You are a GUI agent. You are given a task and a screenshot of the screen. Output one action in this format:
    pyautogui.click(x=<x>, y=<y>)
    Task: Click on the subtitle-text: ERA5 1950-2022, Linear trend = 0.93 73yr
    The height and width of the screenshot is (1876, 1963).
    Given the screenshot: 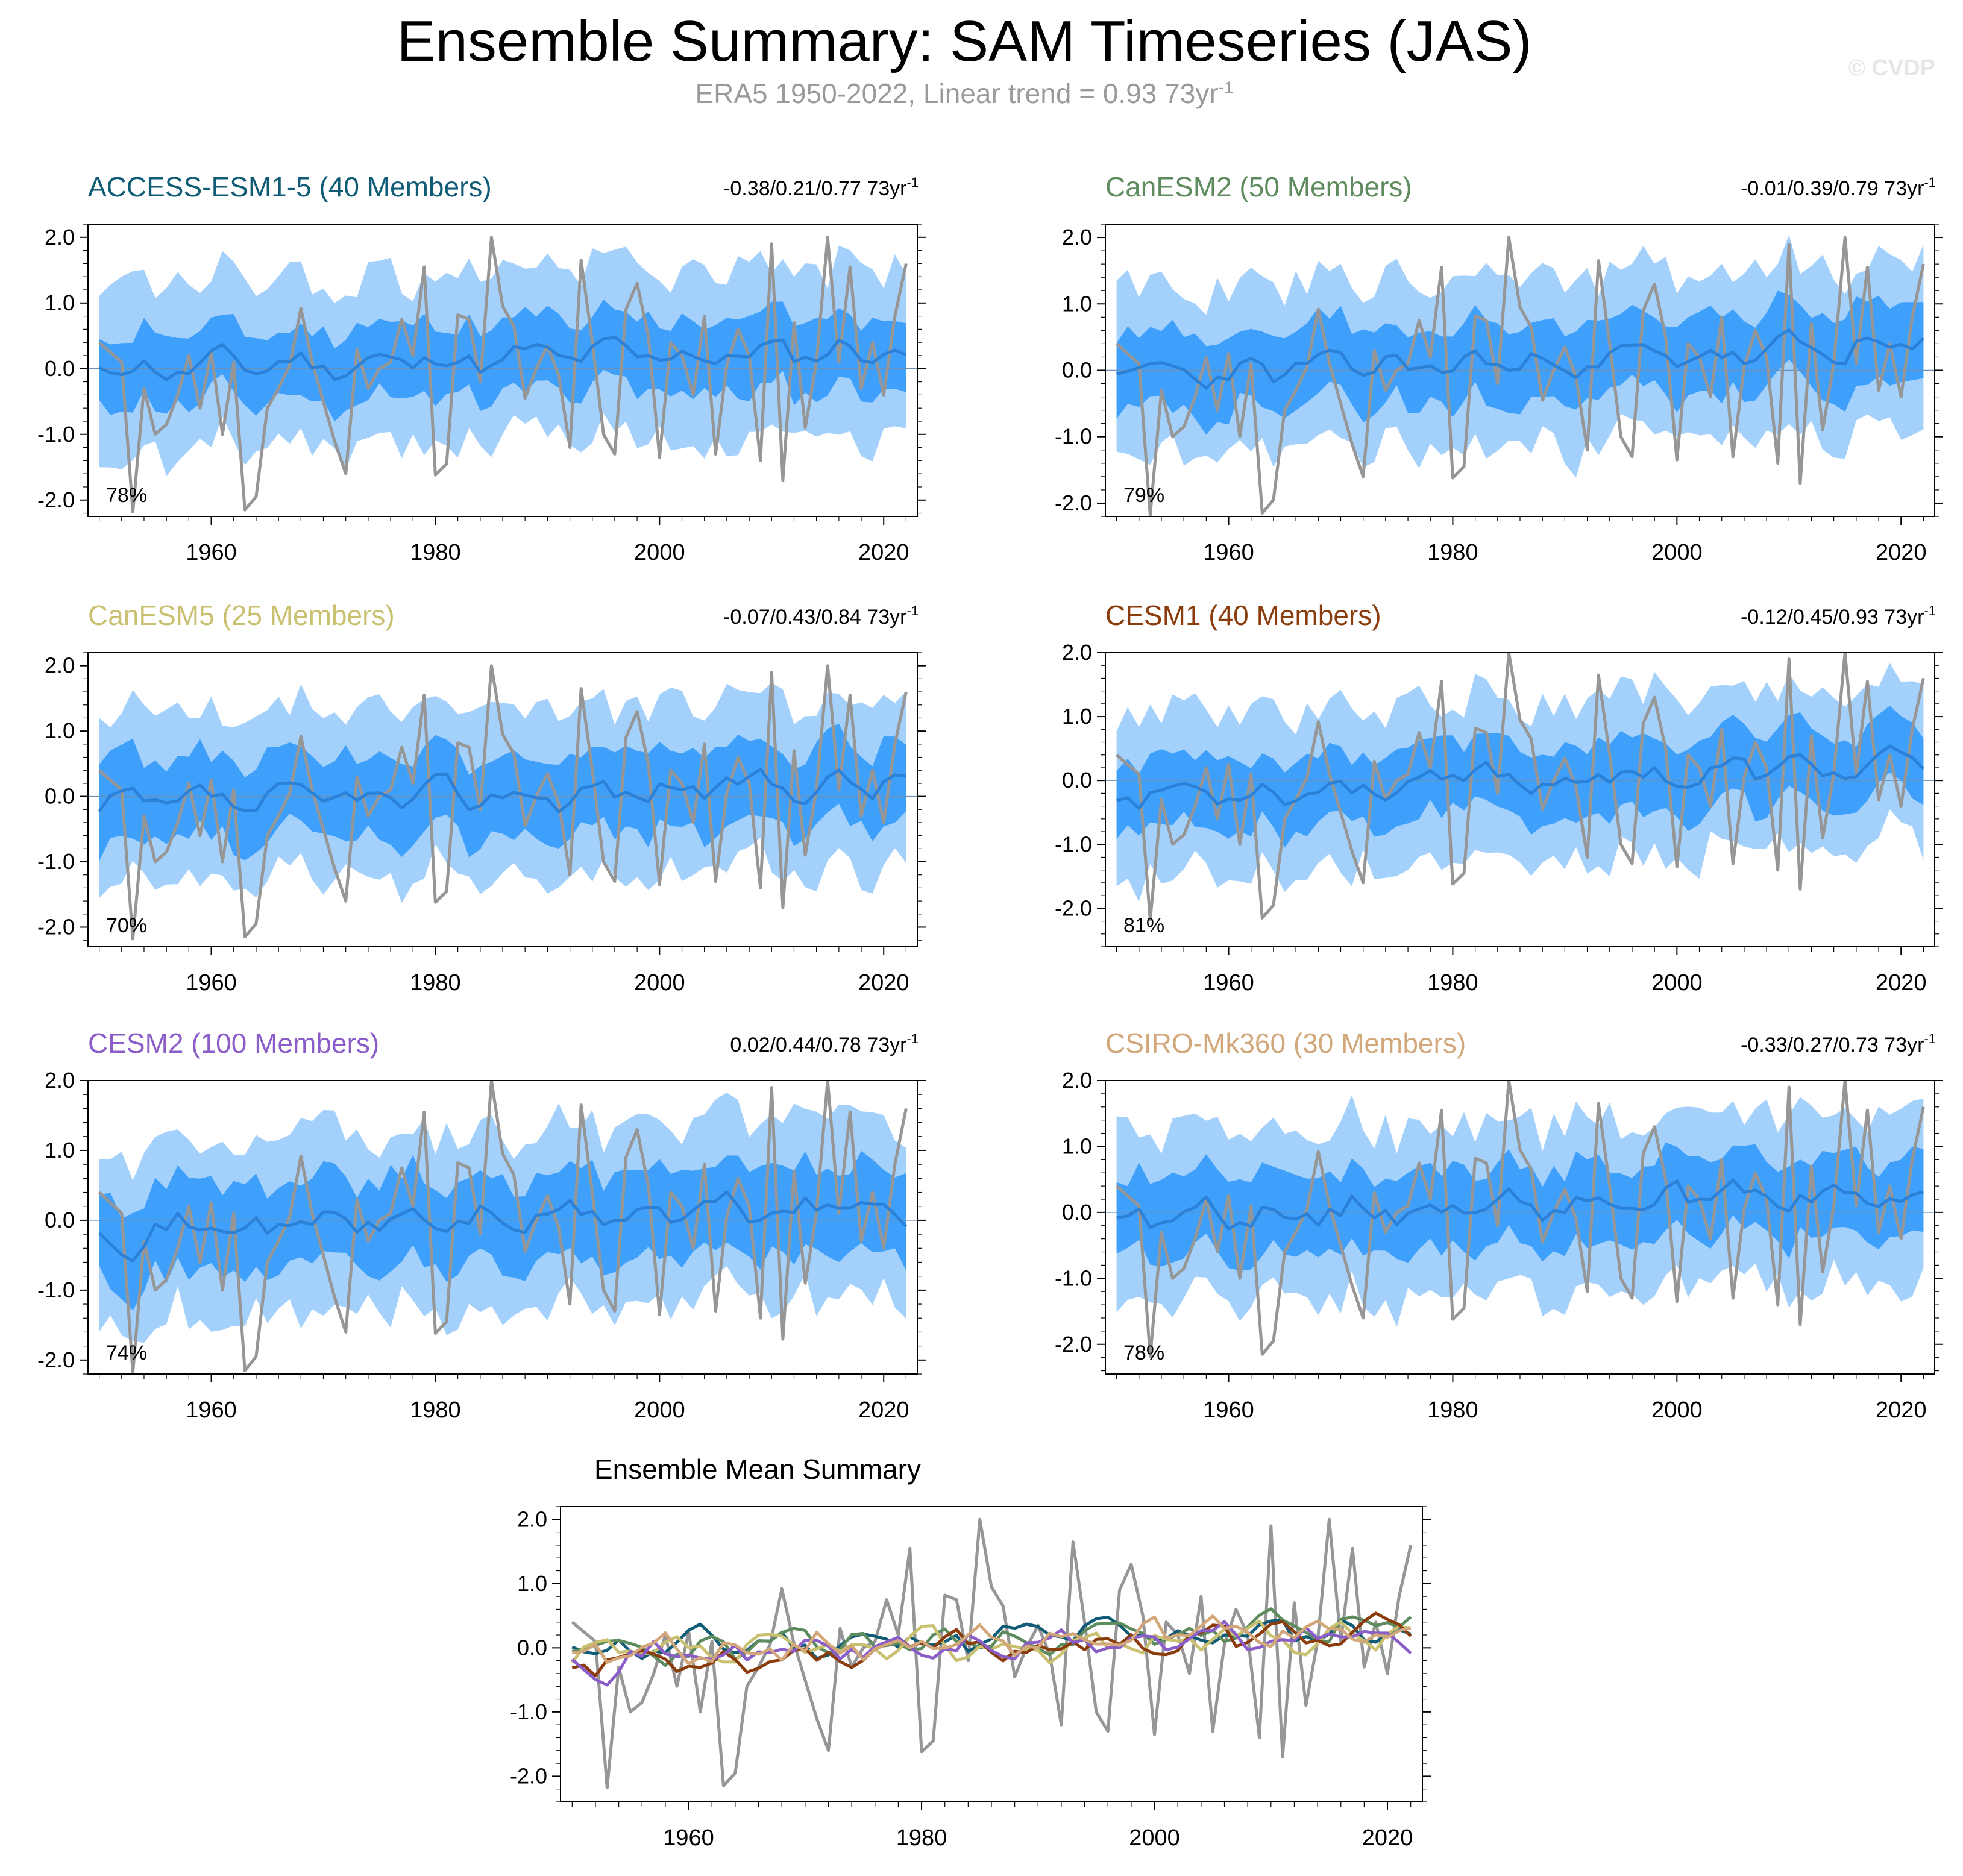 What is the action you would take?
    pyautogui.click(x=957, y=93)
    